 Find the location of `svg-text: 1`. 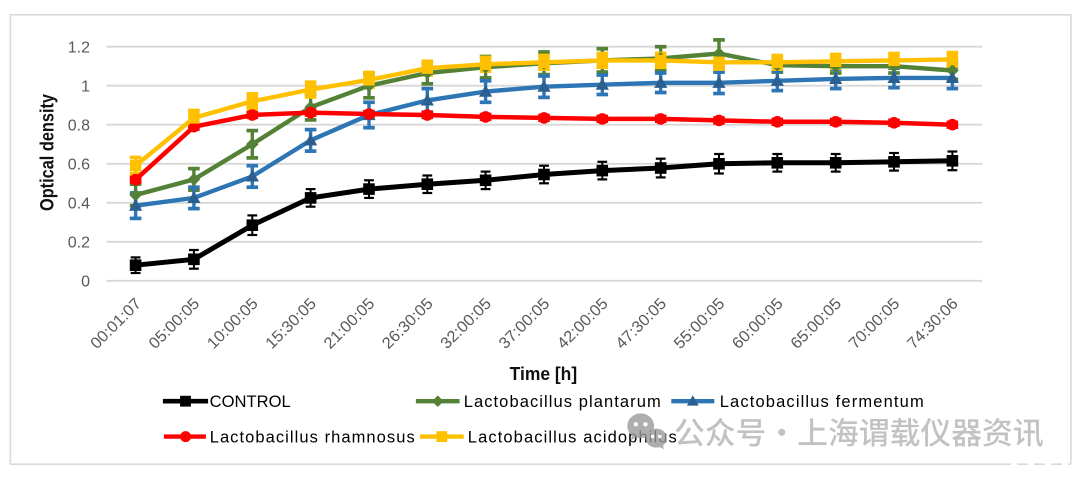

svg-text: 1 is located at coordinates (85, 86).